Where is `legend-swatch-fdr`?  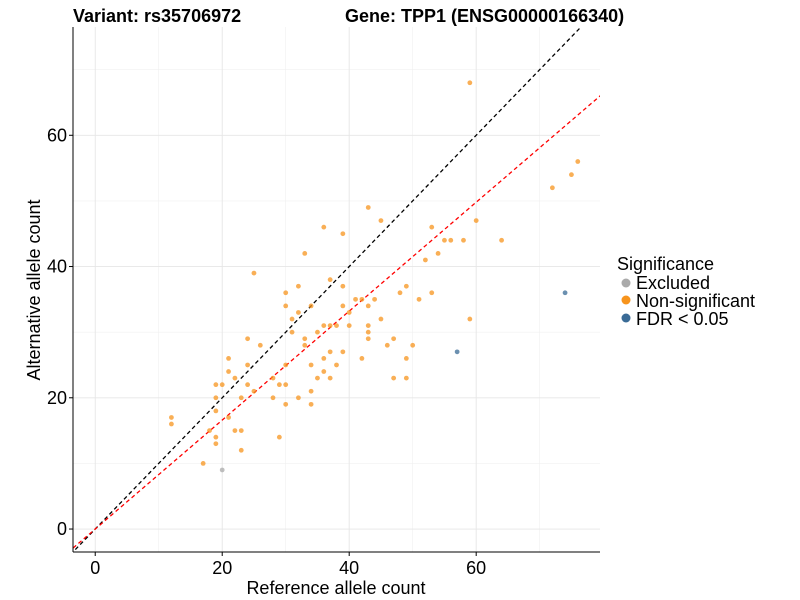
legend-swatch-fdr is located at coordinates (626, 318).